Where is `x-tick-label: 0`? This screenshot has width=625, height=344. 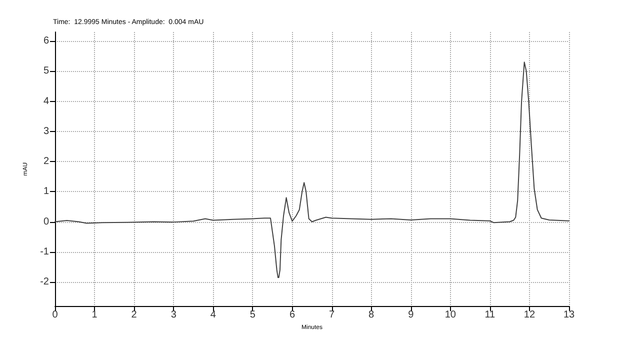
x-tick-label: 0 is located at coordinates (55, 315).